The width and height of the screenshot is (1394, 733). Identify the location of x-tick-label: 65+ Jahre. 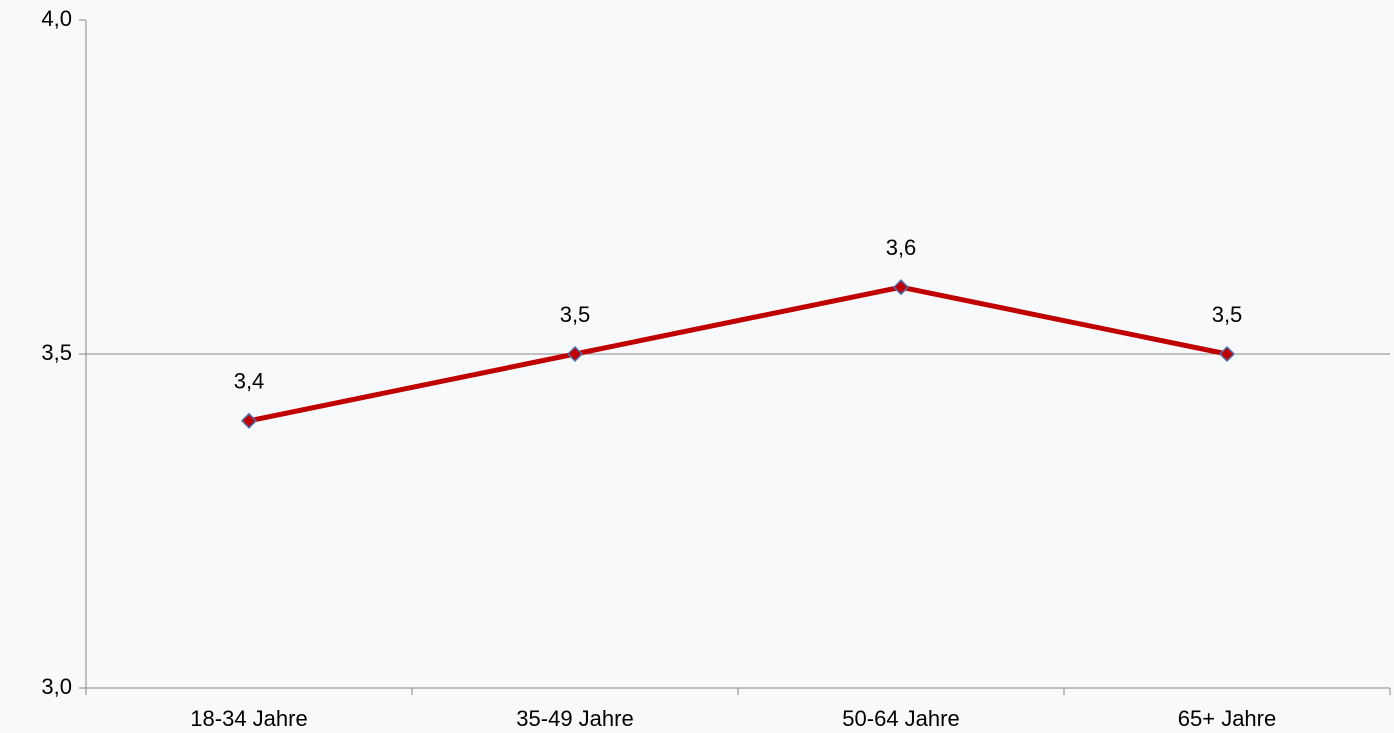
(1227, 718).